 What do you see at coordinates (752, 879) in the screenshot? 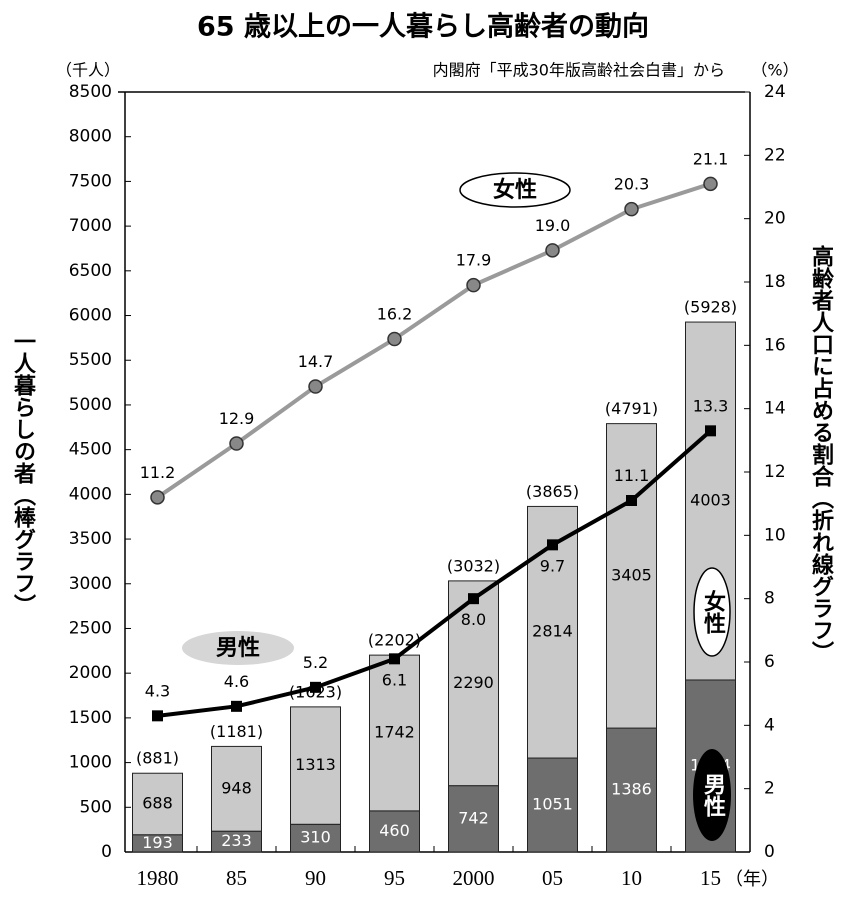
I see `x-unit: （年）` at bounding box center [752, 879].